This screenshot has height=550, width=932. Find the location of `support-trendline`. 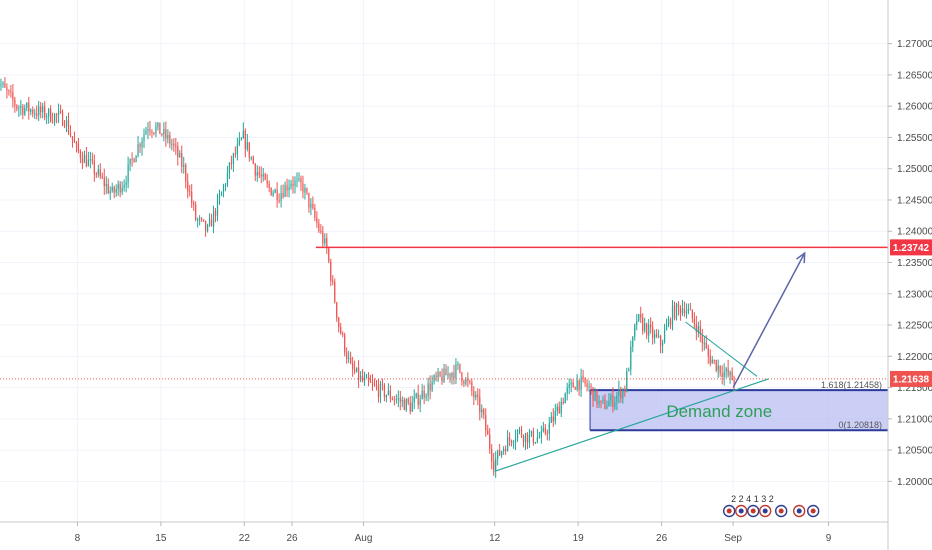

support-trendline is located at coordinates (632, 425).